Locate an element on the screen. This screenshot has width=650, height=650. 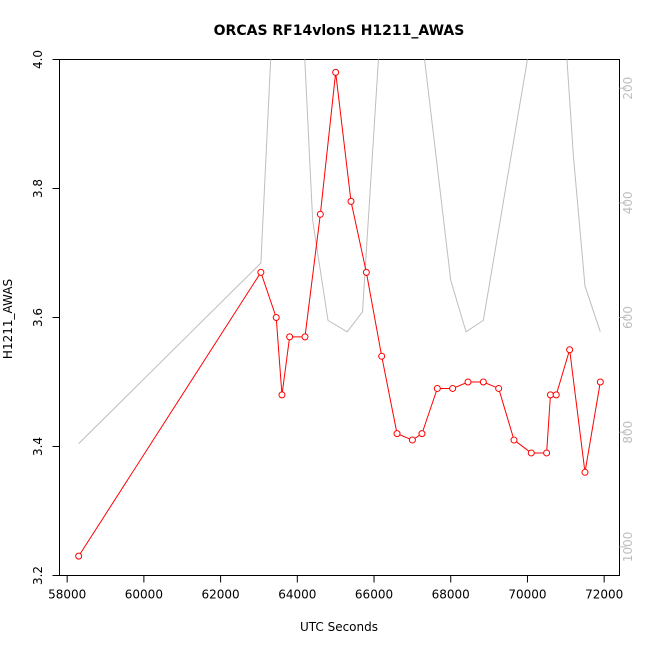
x-tick-label: 58000 is located at coordinates (67, 595).